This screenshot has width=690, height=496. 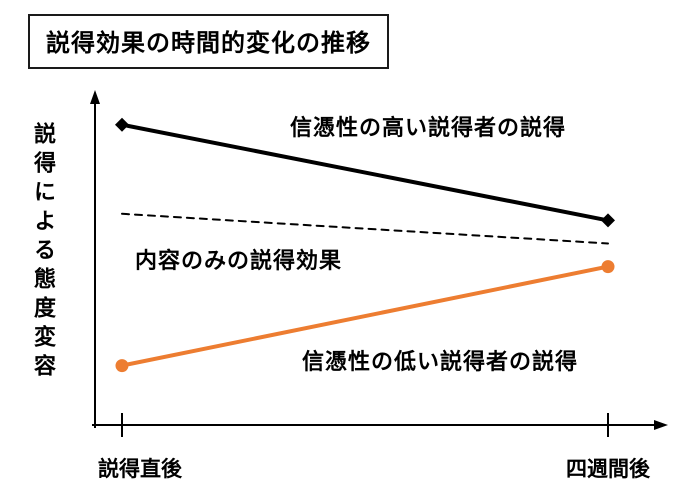 I want to click on series-label-high-credibility: 信憑性の高い説得者の説得, so click(x=428, y=127).